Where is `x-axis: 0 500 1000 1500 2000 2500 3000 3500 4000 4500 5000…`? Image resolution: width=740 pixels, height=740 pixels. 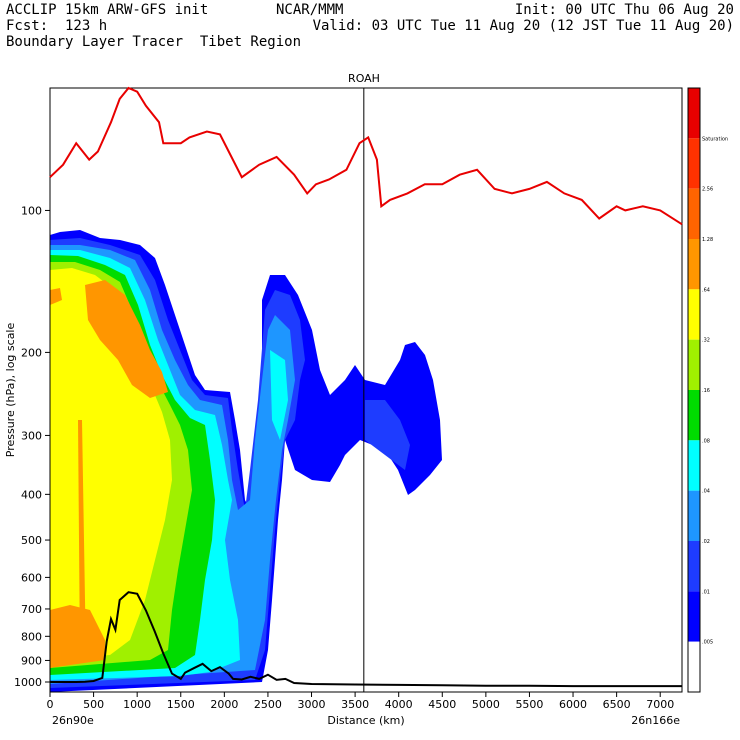
x-axis: 0 500 1000 1500 2000 2500 3000 3500 4000 4500 5000… is located at coordinates (360, 701).